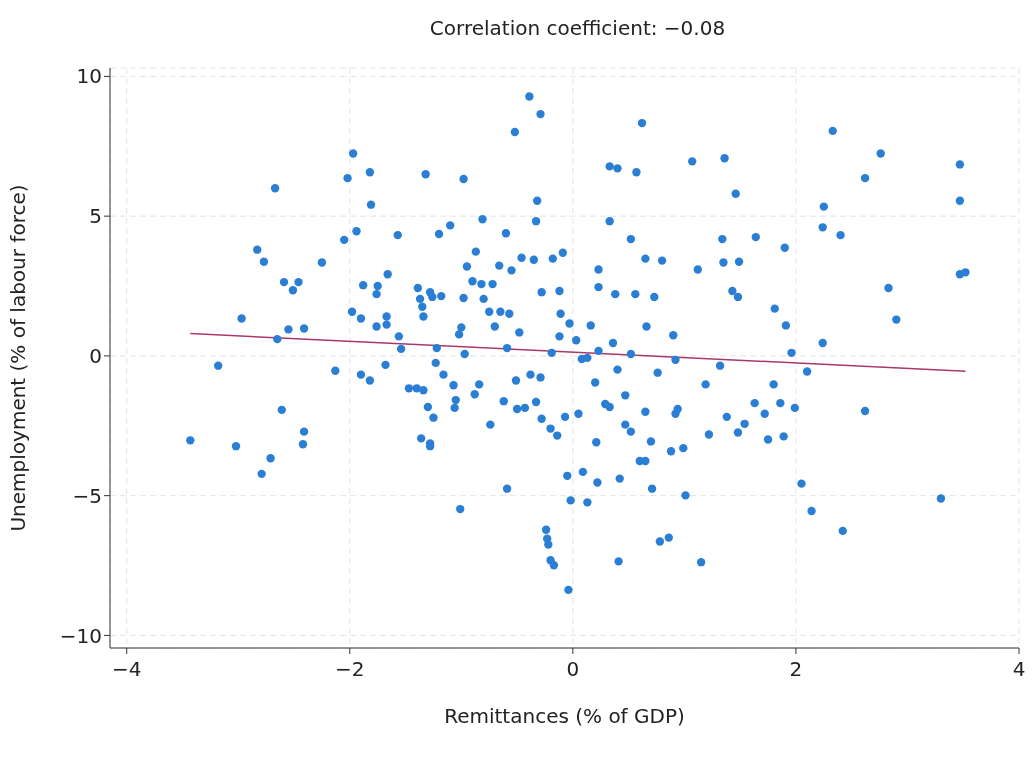 This screenshot has width=1035, height=762. What do you see at coordinates (350, 669) in the screenshot?
I see `x-tick-label: −2` at bounding box center [350, 669].